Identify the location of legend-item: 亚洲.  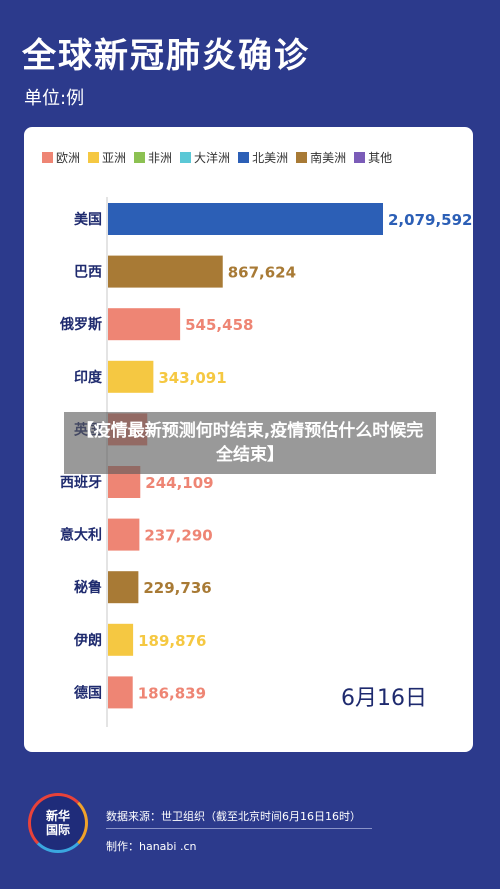
(107, 157).